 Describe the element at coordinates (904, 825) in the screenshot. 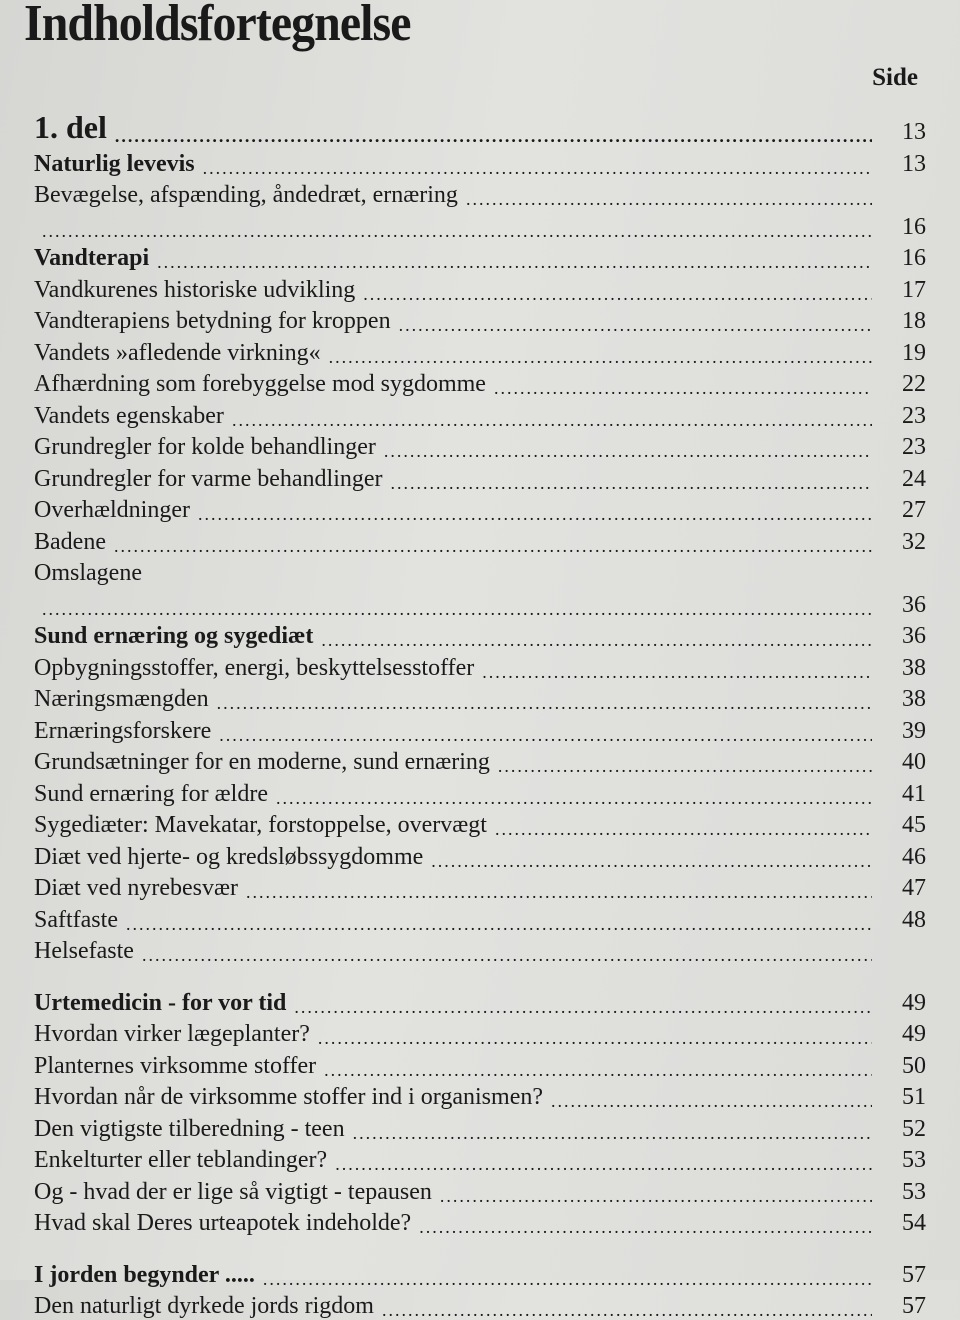

I see `page-number: 45` at that location.